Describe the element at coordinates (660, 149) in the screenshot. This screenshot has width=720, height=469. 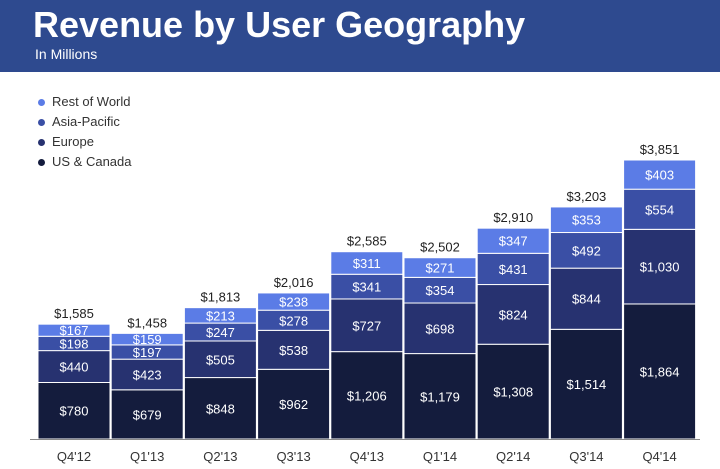
I see `bar-total-label: $3,851` at that location.